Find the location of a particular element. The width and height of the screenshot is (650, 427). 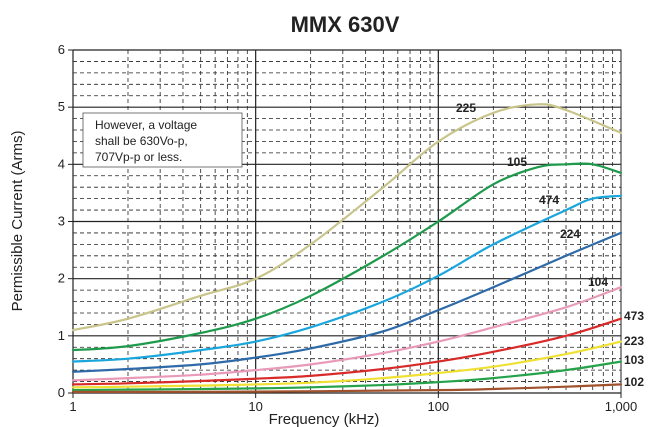

note-line-2: shall be 630Vo-p, is located at coordinates (141, 141).